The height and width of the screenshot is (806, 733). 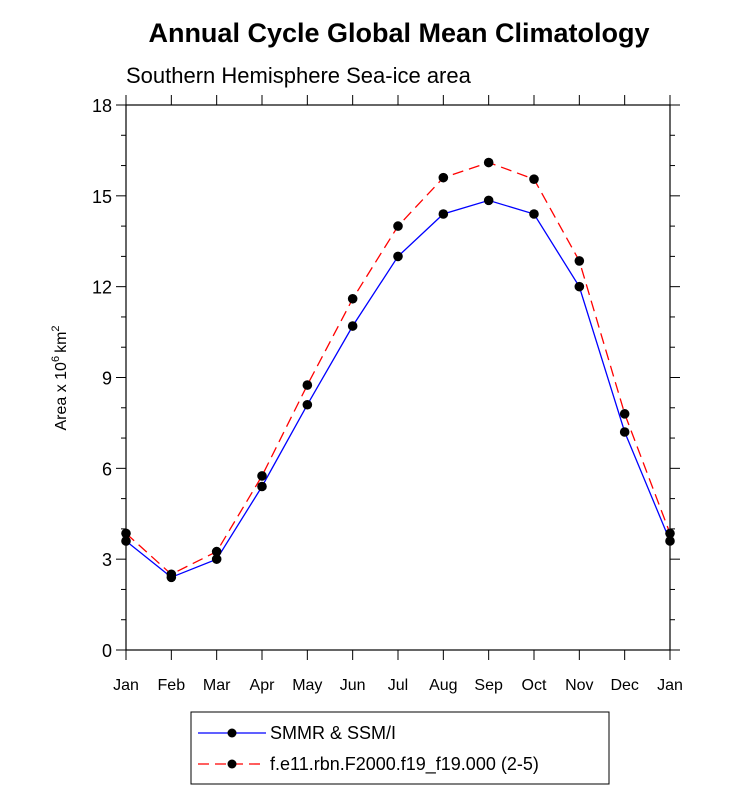 I want to click on y-tick-labels: 0 3 6 9 12 15 18, so click(x=102, y=378).